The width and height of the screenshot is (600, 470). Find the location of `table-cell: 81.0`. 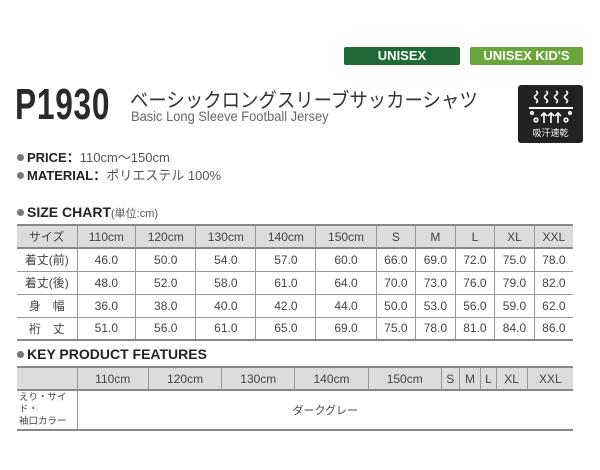

table-cell: 81.0 is located at coordinates (475, 328).